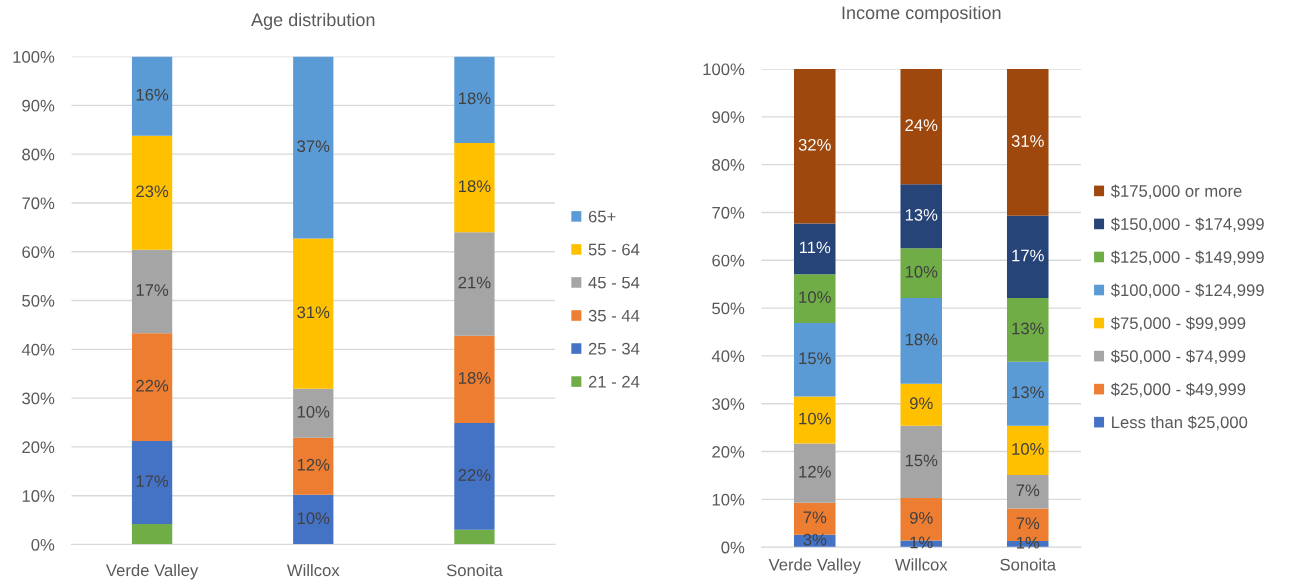  Describe the element at coordinates (814, 566) in the screenshot. I see `x-tick-label: Verde Valley` at that location.